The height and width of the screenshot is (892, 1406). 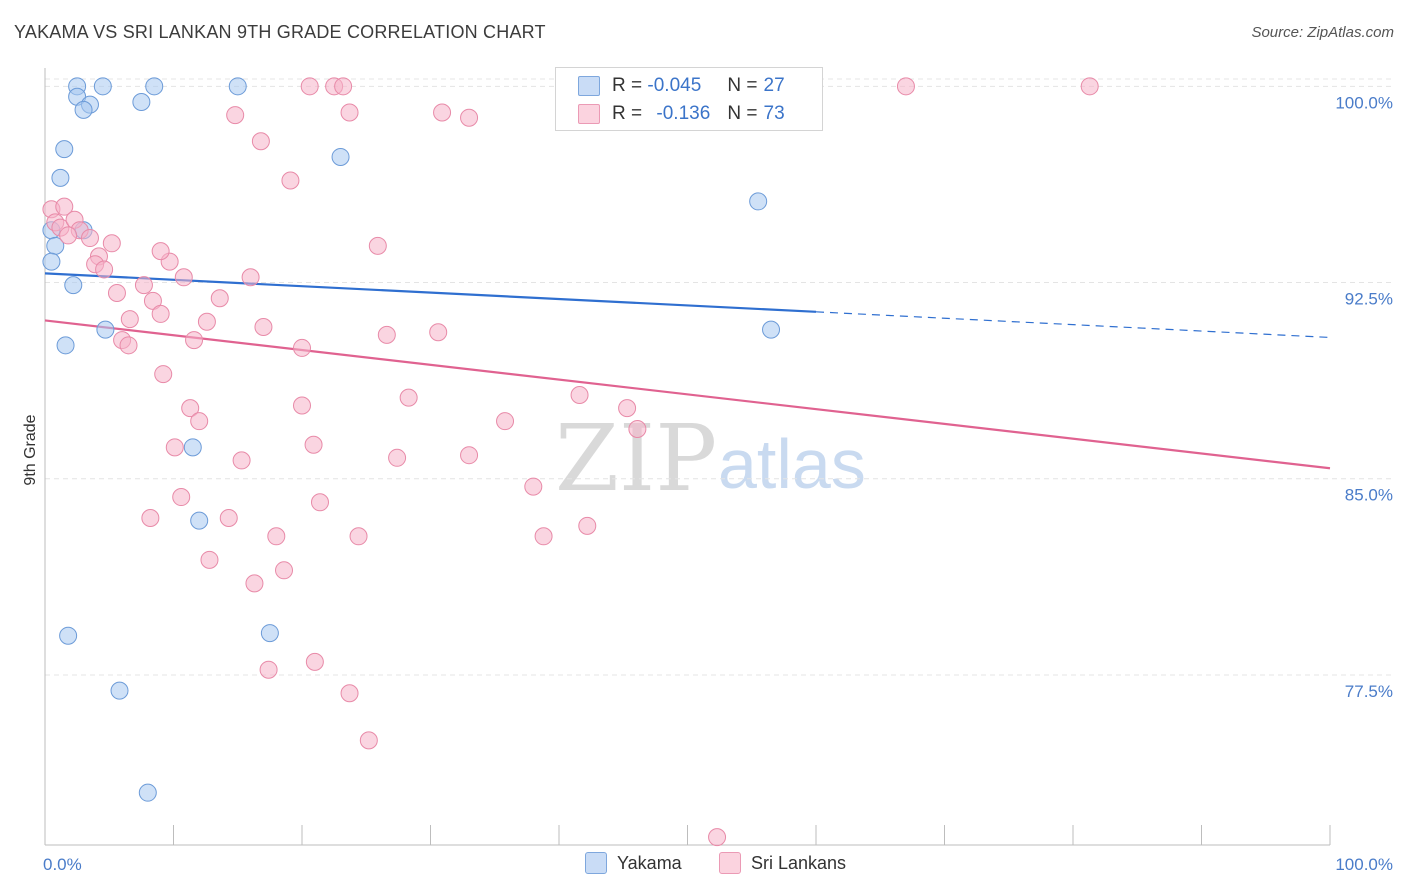 What do you see at coordinates (1369, 299) in the screenshot?
I see `y-tick-label: 92.5%` at bounding box center [1369, 299].